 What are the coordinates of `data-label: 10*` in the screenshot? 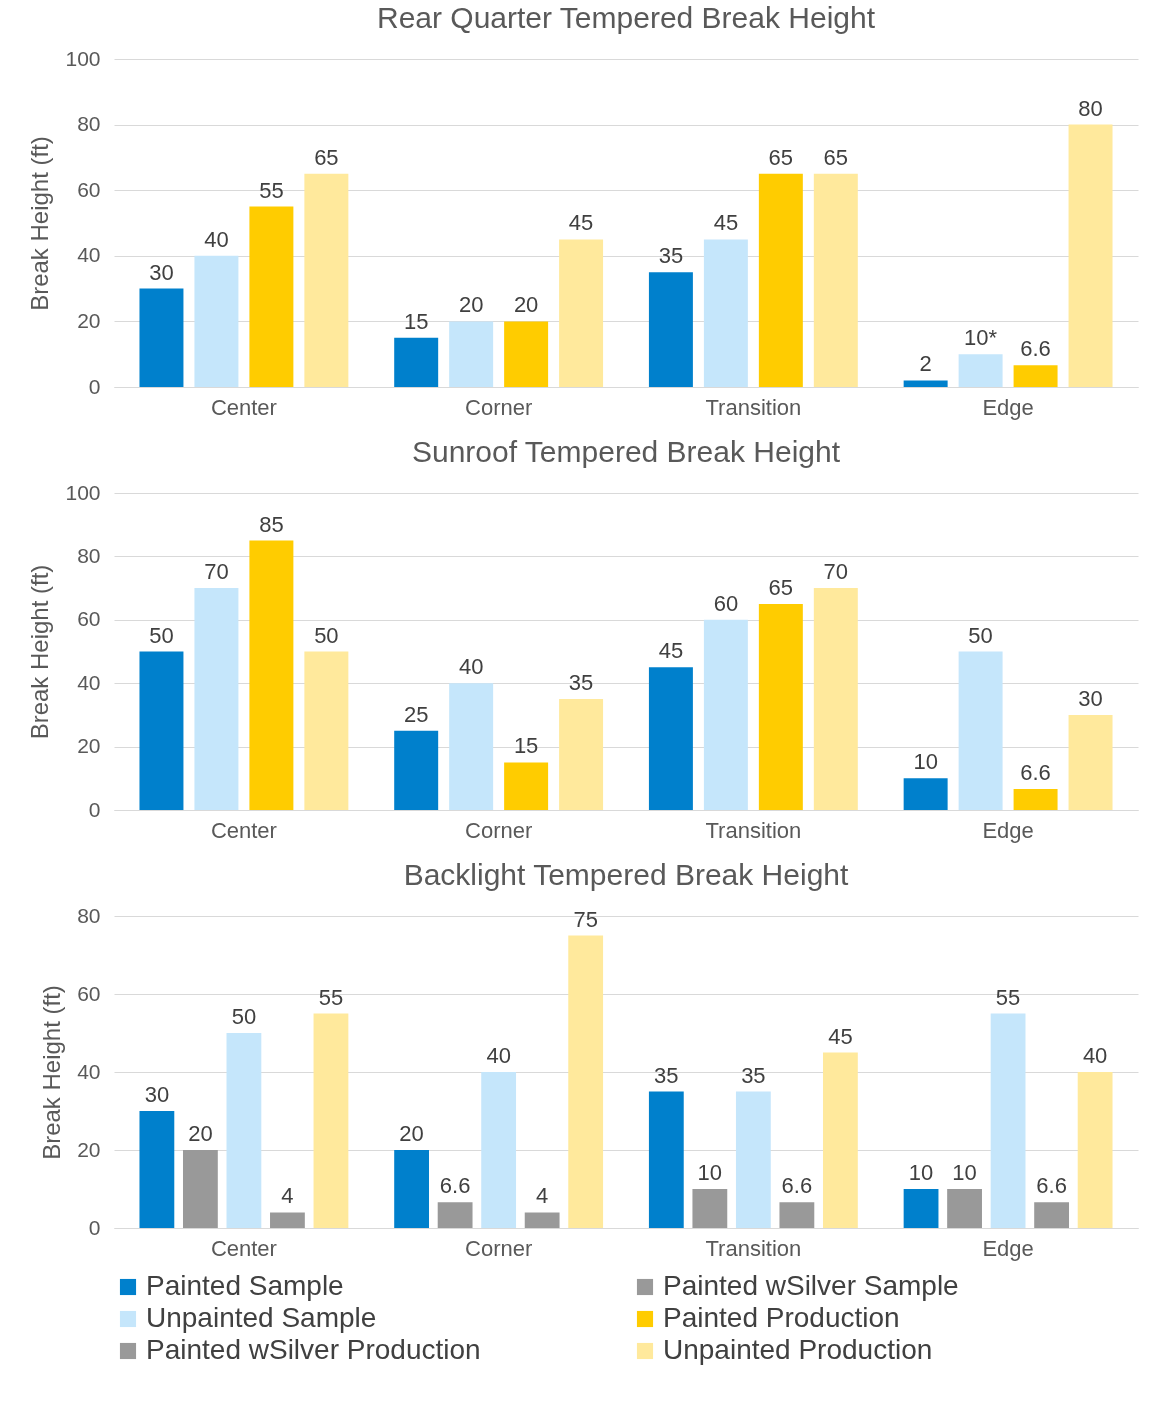 It's located at (981, 338).